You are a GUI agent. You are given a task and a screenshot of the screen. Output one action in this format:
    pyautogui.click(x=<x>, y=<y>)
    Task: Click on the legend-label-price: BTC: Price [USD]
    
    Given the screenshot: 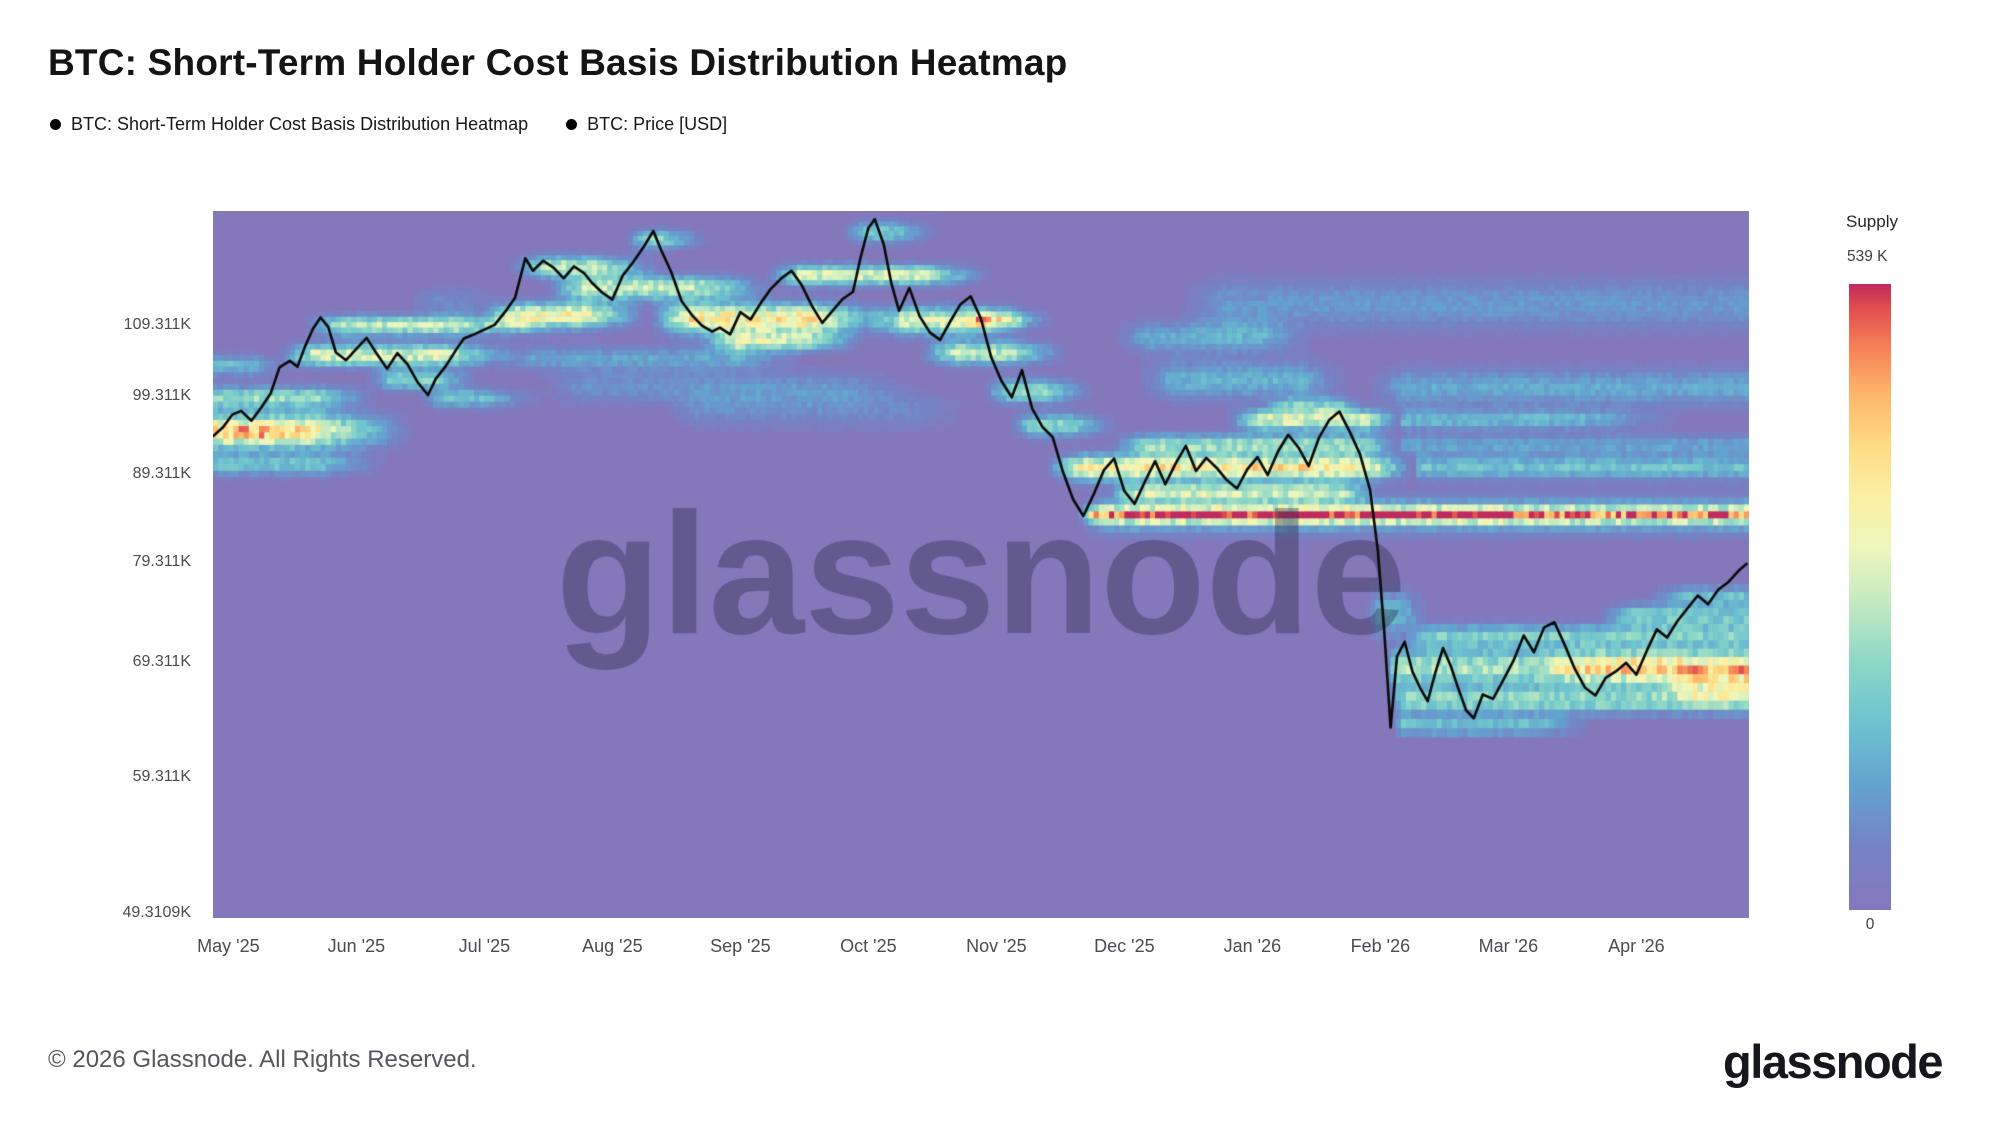 What is the action you would take?
    pyautogui.click(x=657, y=124)
    